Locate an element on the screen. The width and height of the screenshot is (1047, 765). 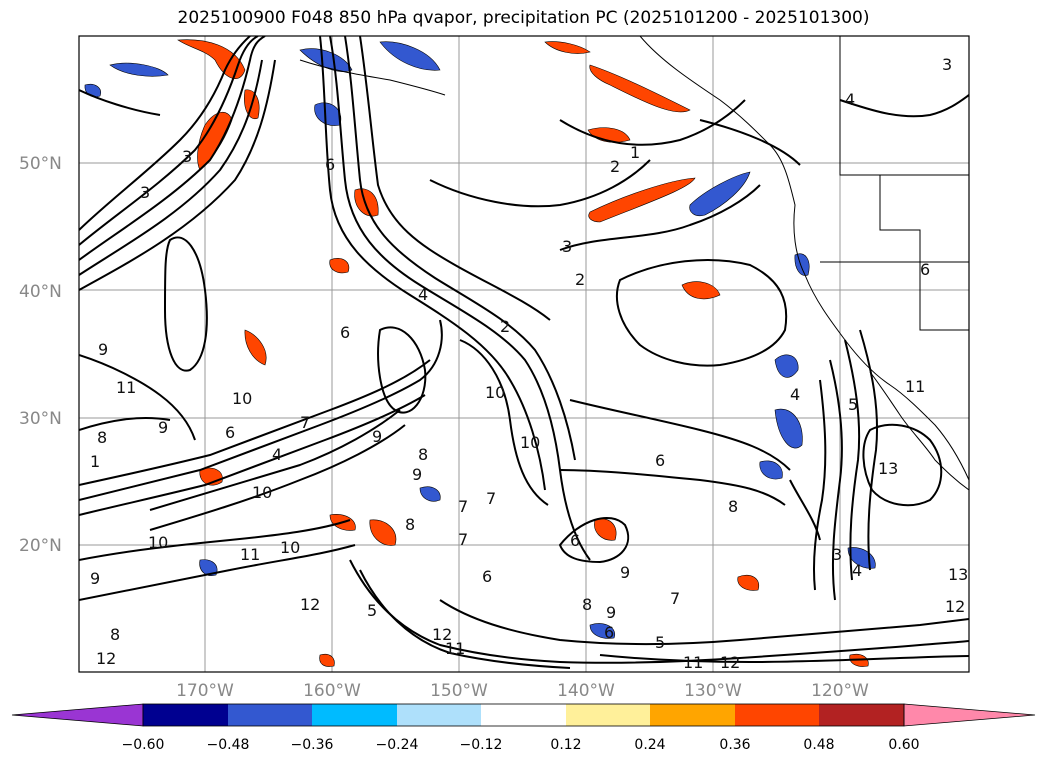
colorbar-tick-label: −0.12 is located at coordinates (481, 745).